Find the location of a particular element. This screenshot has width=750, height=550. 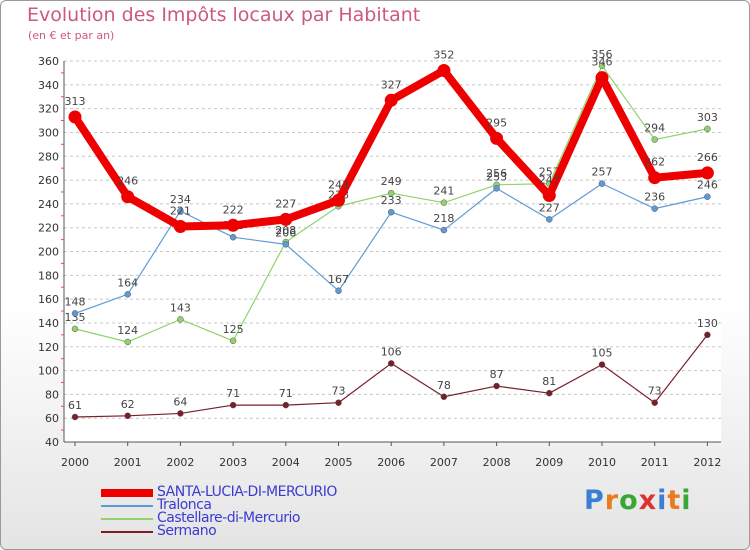

x-tick-label: 2008 is located at coordinates (497, 462).